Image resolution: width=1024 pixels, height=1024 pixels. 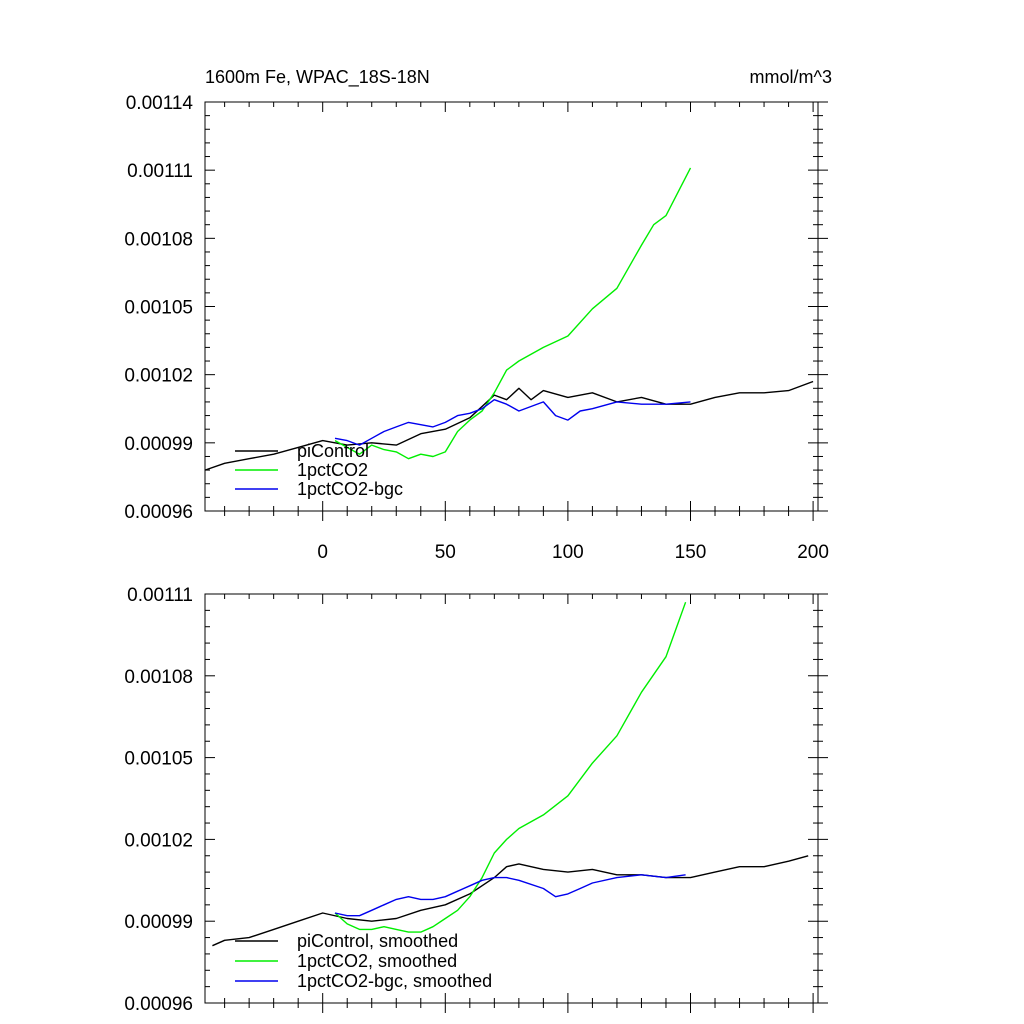 What do you see at coordinates (377, 961) in the screenshot?
I see `legend-label: 1pctCO2, smoothed` at bounding box center [377, 961].